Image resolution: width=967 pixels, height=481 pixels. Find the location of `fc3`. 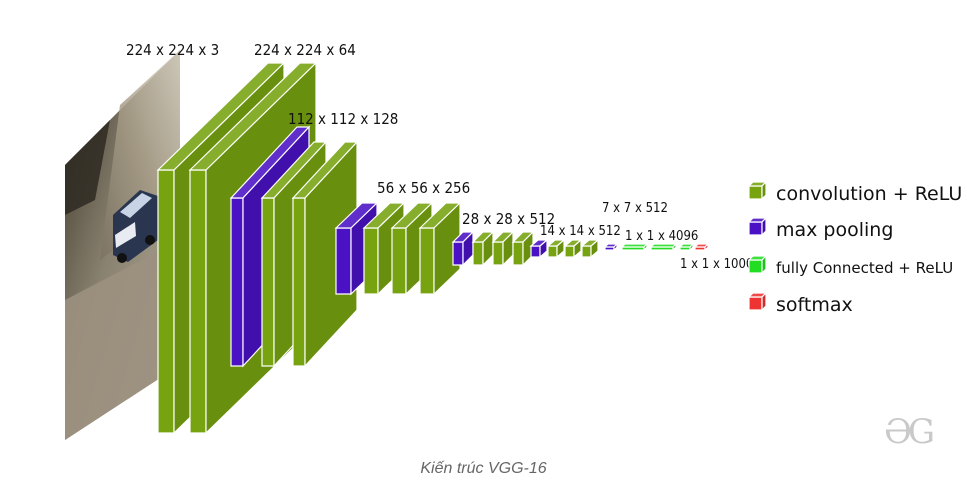

fc3 is located at coordinates (686, 247).